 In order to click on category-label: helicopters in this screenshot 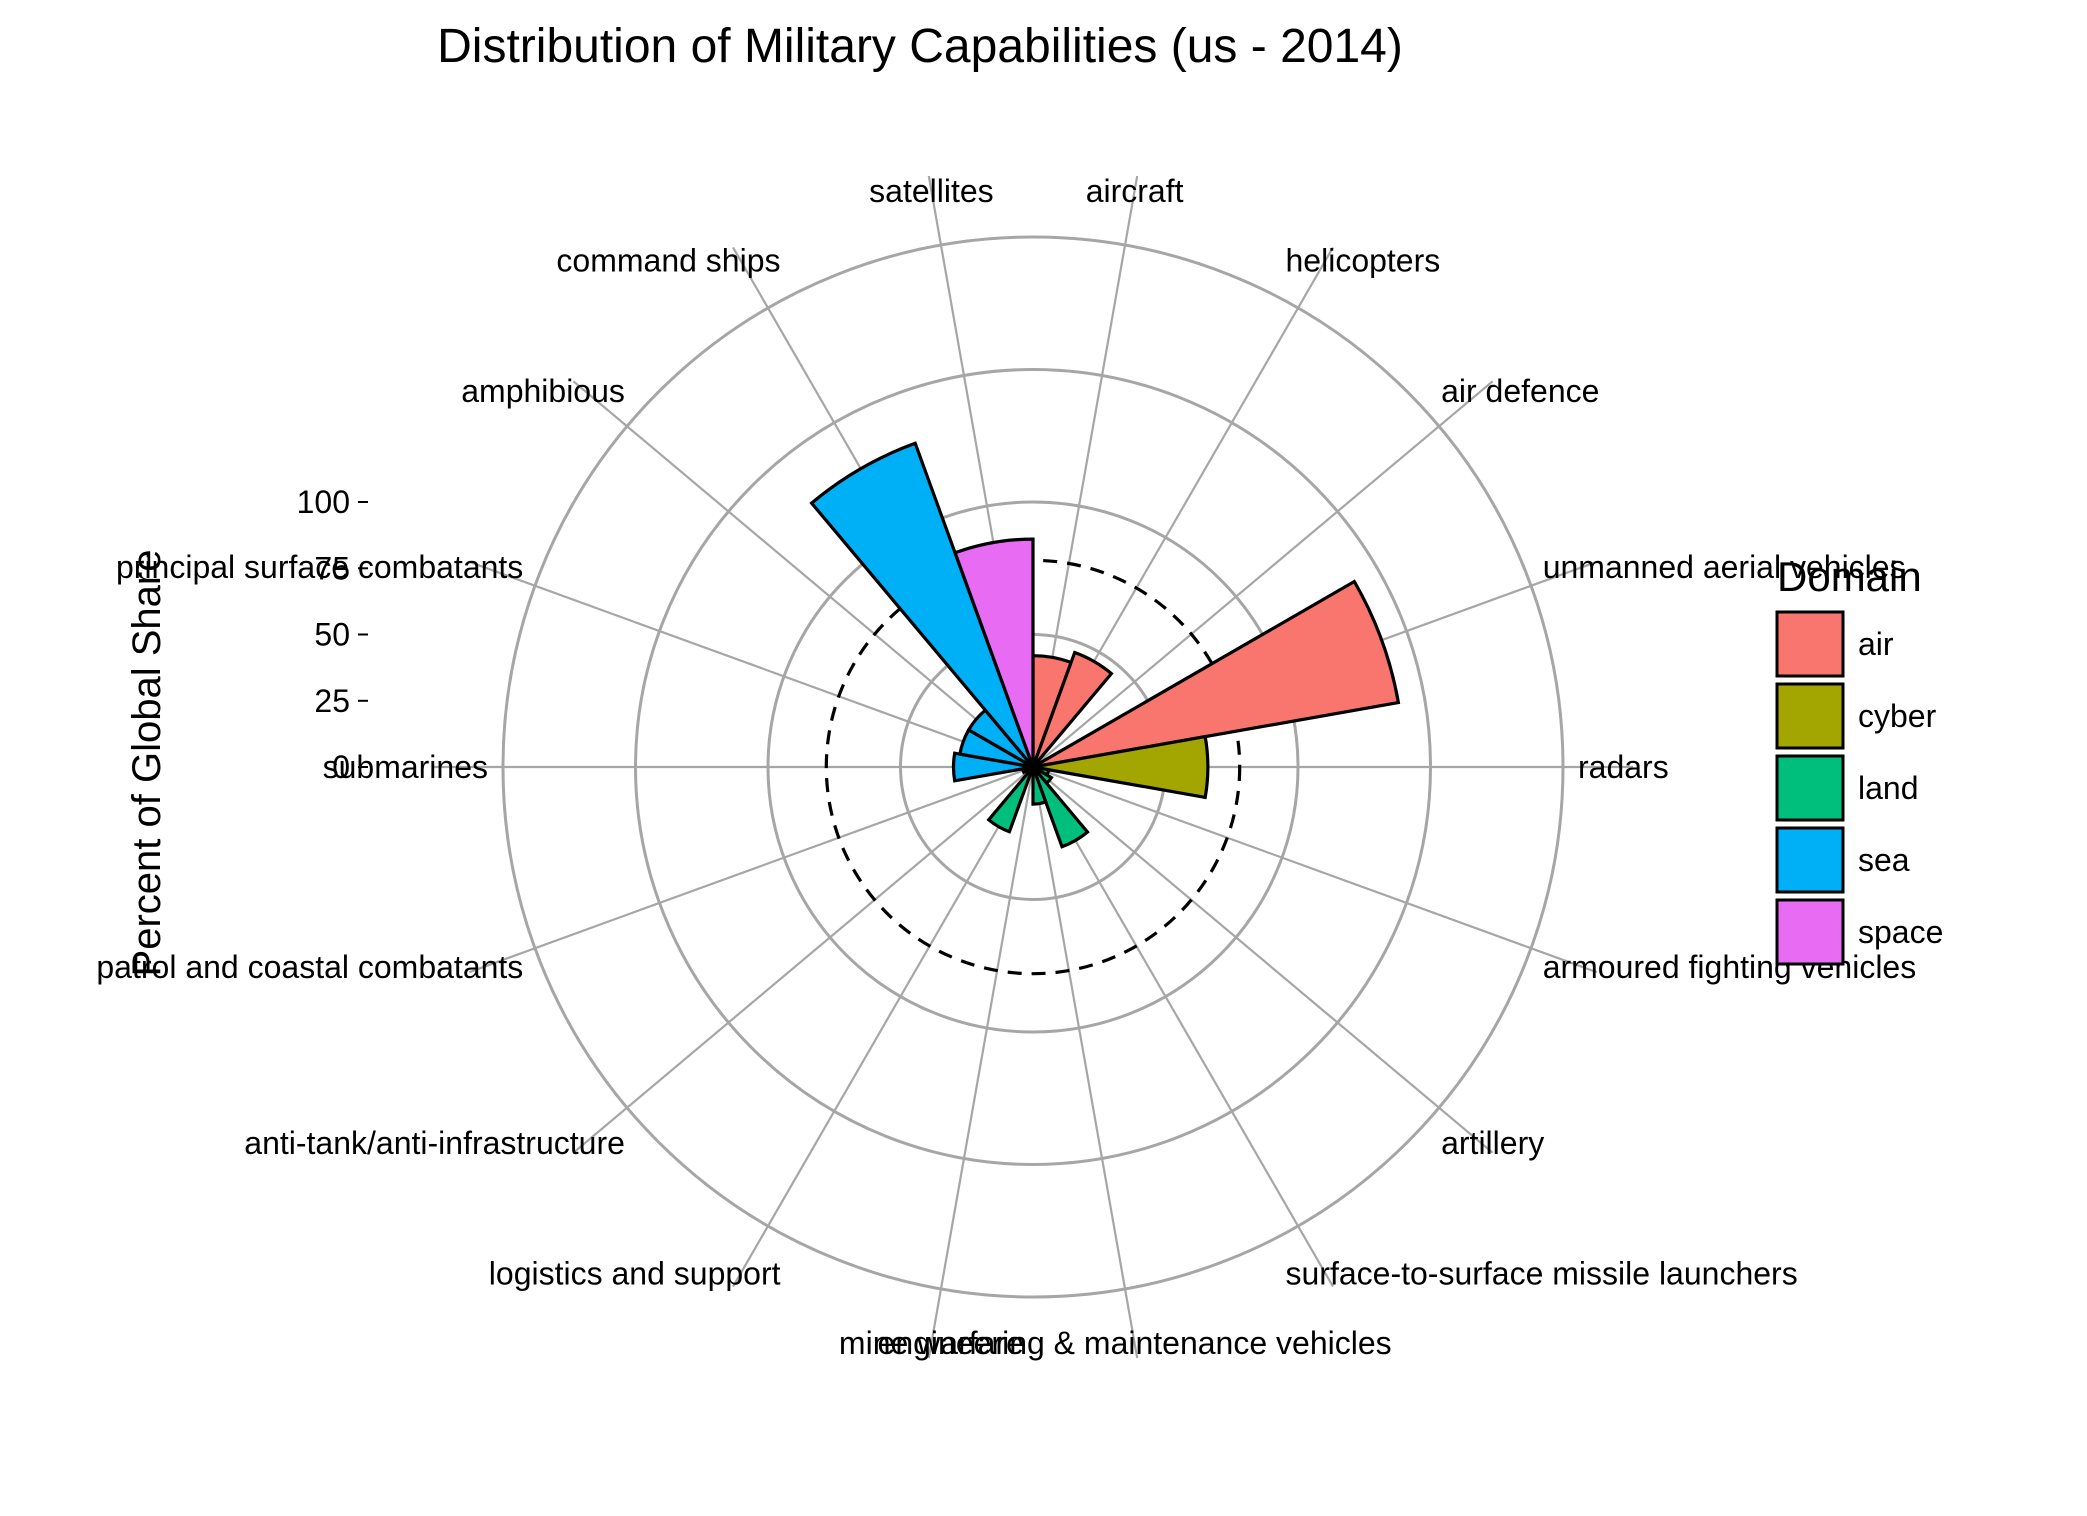, I will do `click(1363, 260)`.